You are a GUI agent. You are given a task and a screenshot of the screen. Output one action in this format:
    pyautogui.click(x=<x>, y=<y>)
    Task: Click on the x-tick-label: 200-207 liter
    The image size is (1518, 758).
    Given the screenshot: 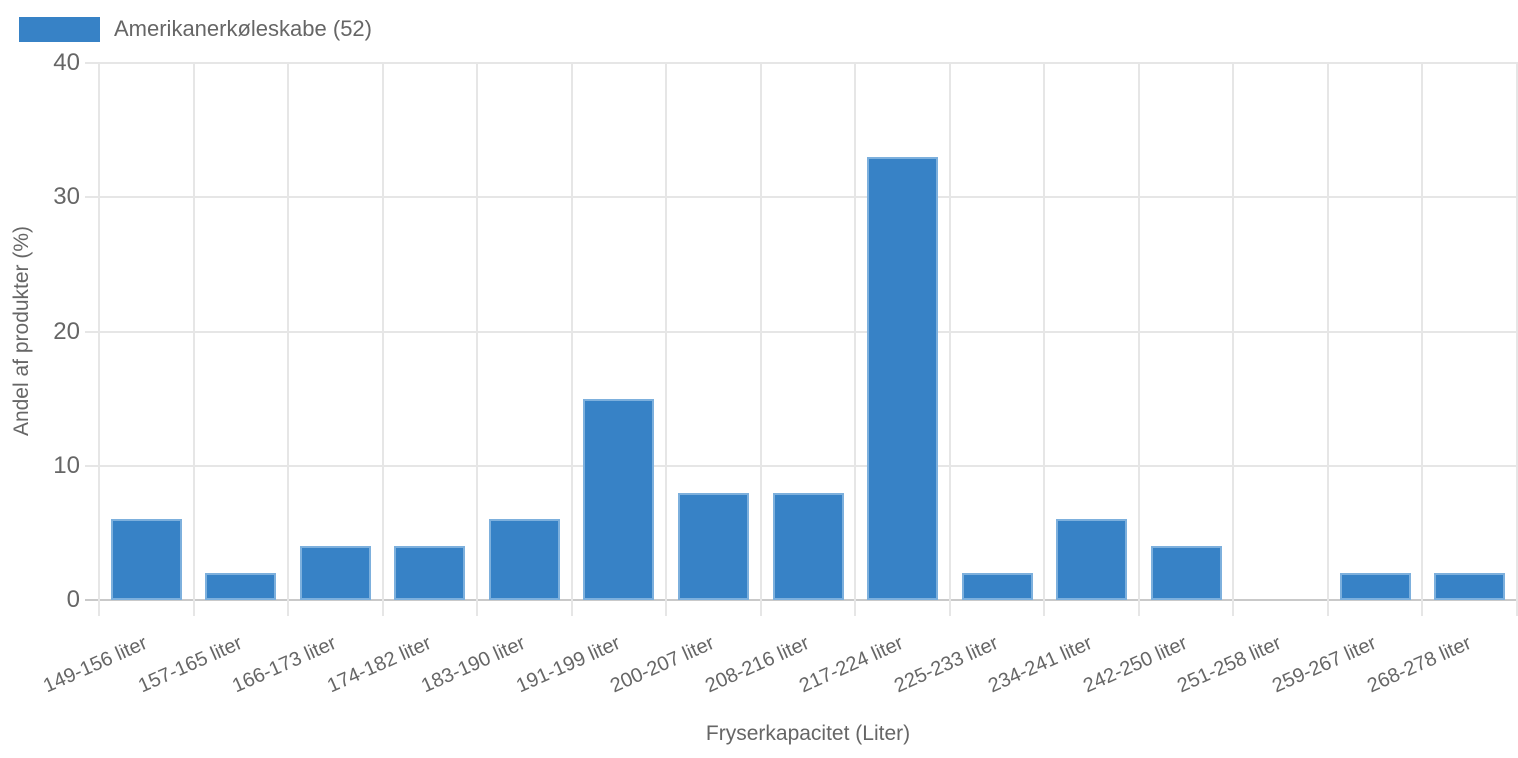 What is the action you would take?
    pyautogui.click(x=662, y=664)
    